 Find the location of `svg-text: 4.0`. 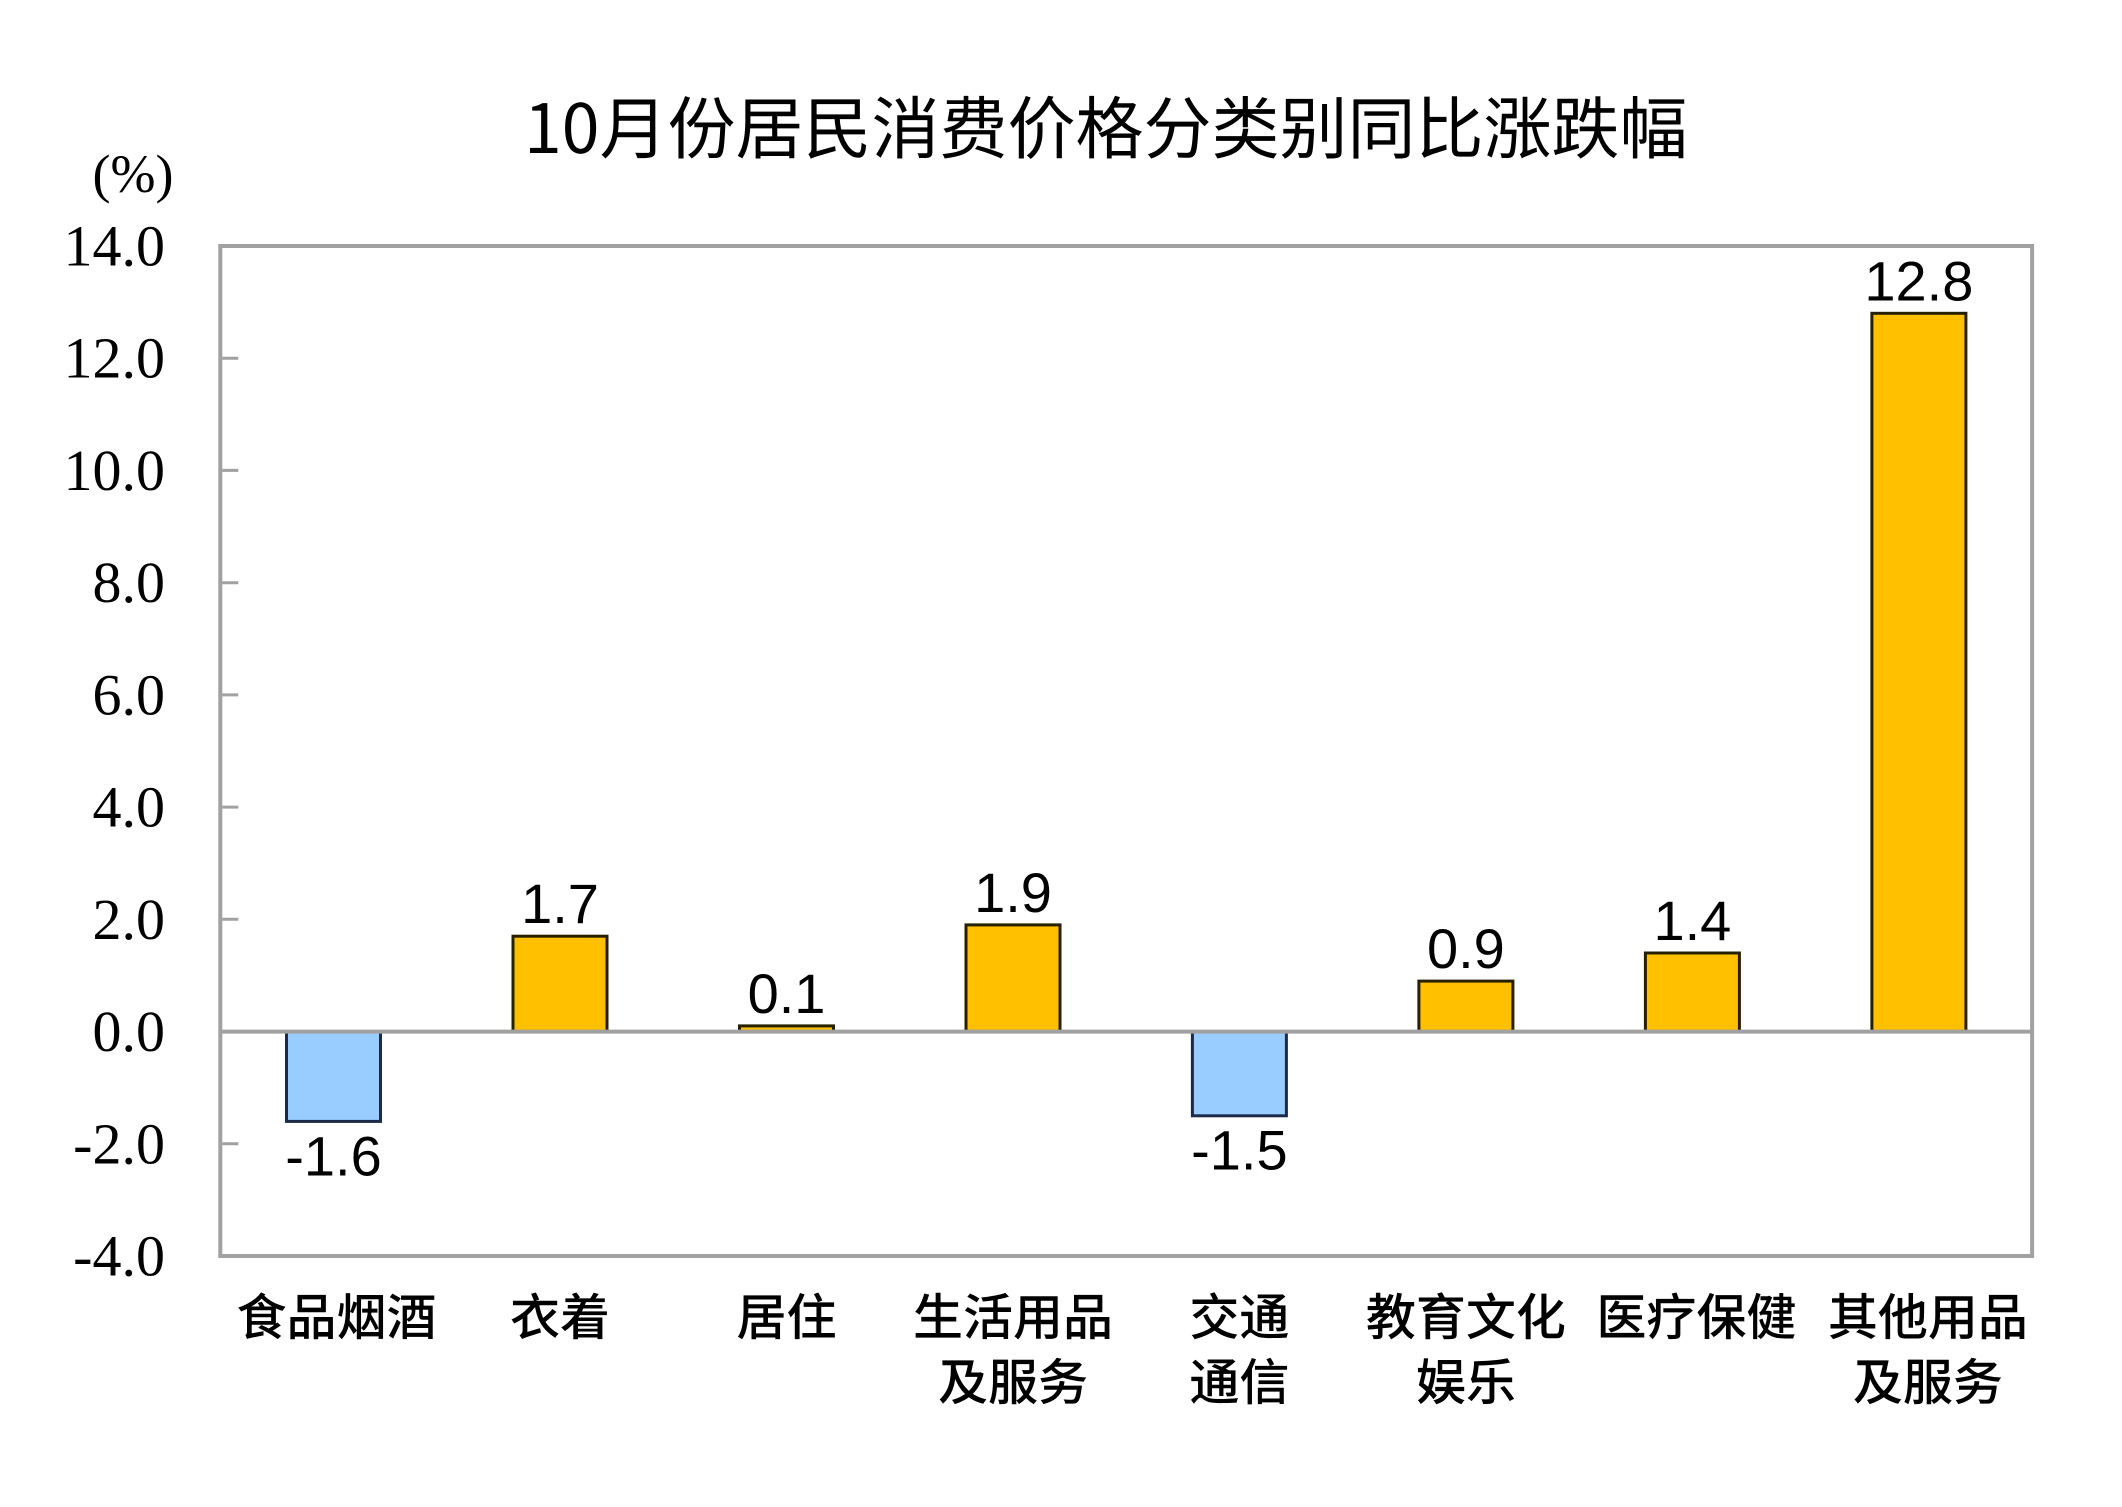

svg-text: 4.0 is located at coordinates (129, 807).